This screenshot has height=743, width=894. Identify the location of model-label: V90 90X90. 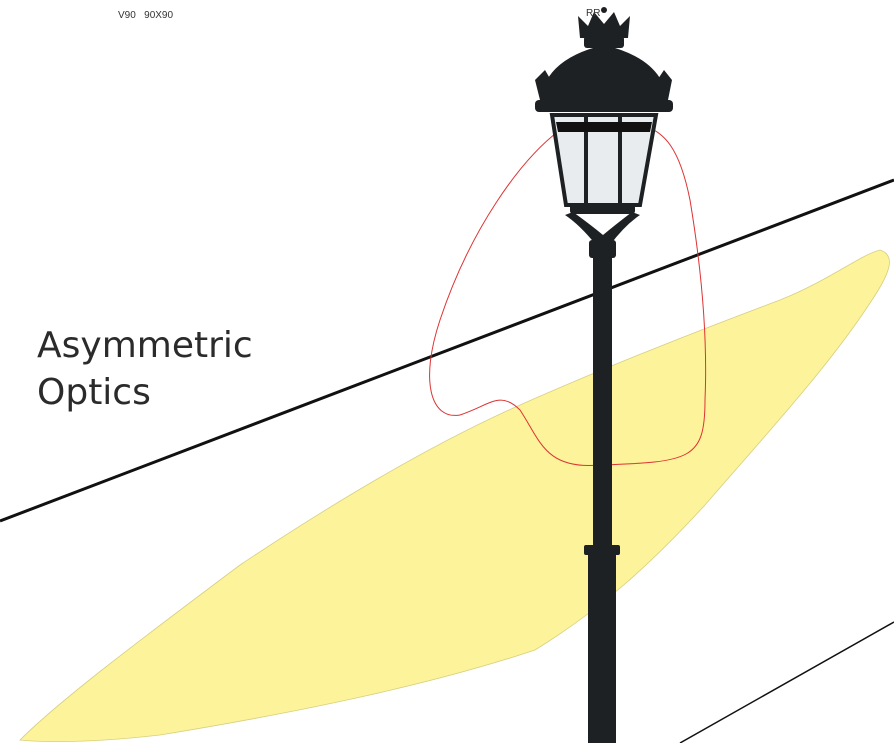
(145, 15).